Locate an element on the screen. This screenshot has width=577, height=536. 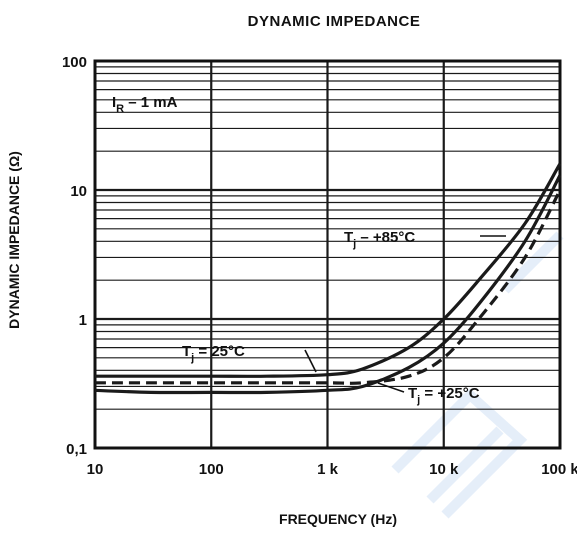
x-tick-label: 100 is located at coordinates (211, 469).